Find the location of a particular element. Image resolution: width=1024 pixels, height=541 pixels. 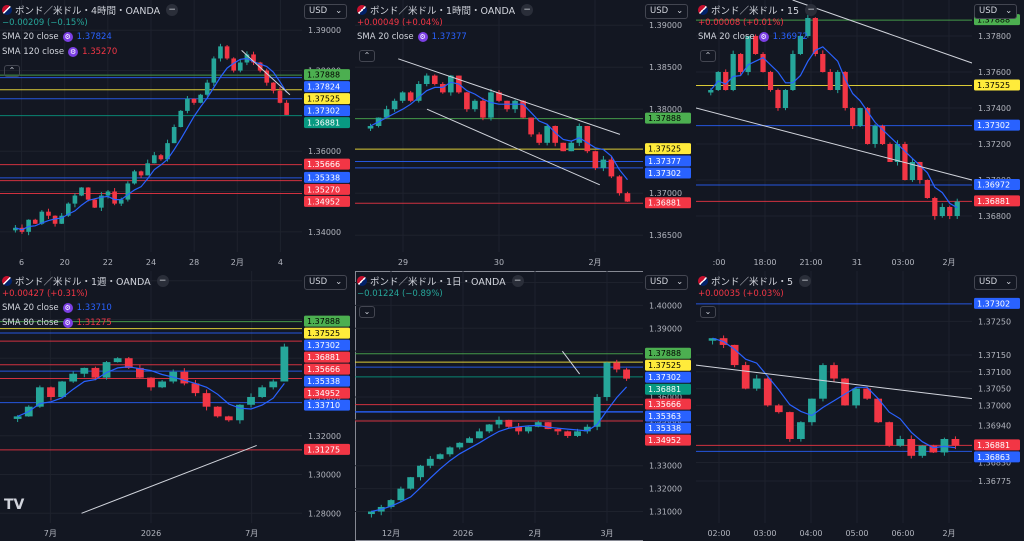

price-axis is located at coordinates (998, 406).